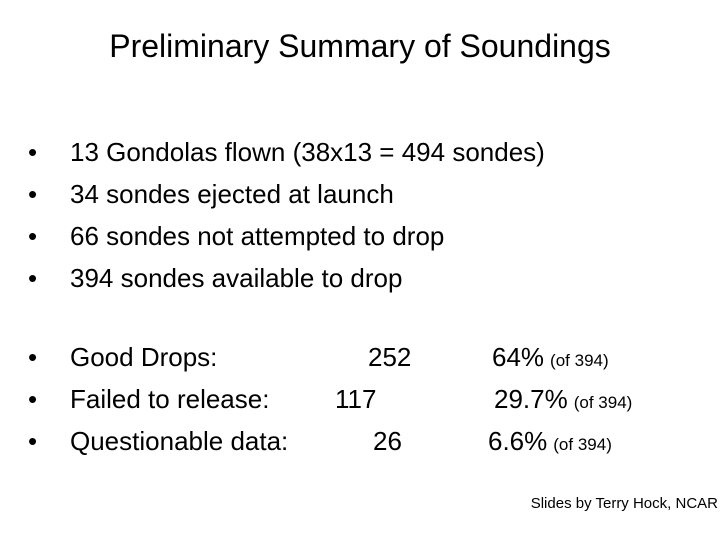  I want to click on result-percent-group: 64% (of 394), so click(550, 359).